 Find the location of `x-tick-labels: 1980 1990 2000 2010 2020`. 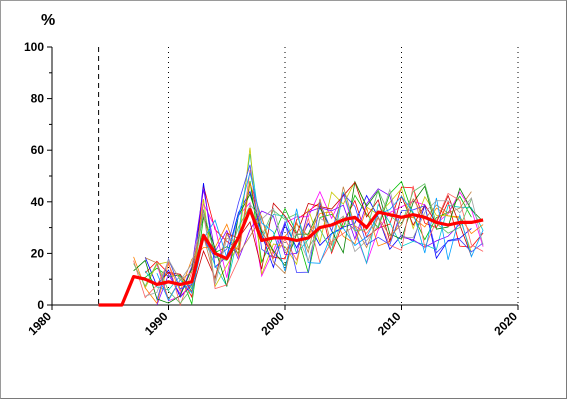

x-tick-labels: 1980 1990 2000 2010 2020 is located at coordinates (272, 321).